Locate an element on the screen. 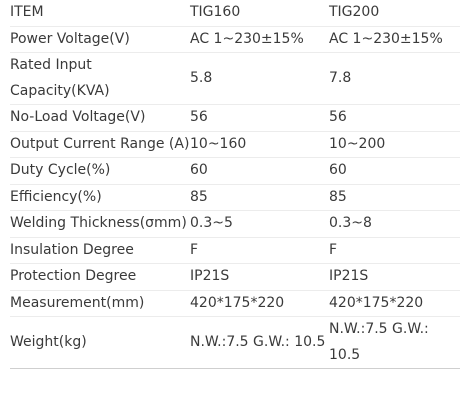 The height and width of the screenshot is (415, 466). tig200-value: TIG200 is located at coordinates (394, 13).